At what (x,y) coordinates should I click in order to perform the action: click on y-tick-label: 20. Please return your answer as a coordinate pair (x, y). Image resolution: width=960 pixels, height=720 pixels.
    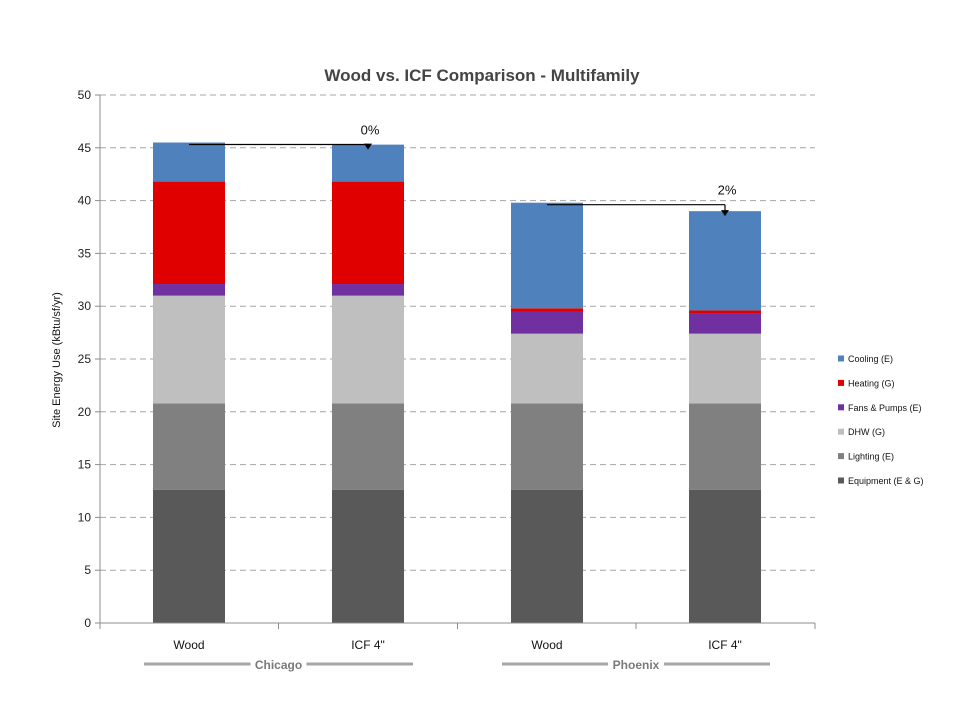
    Looking at the image, I should click on (85, 412).